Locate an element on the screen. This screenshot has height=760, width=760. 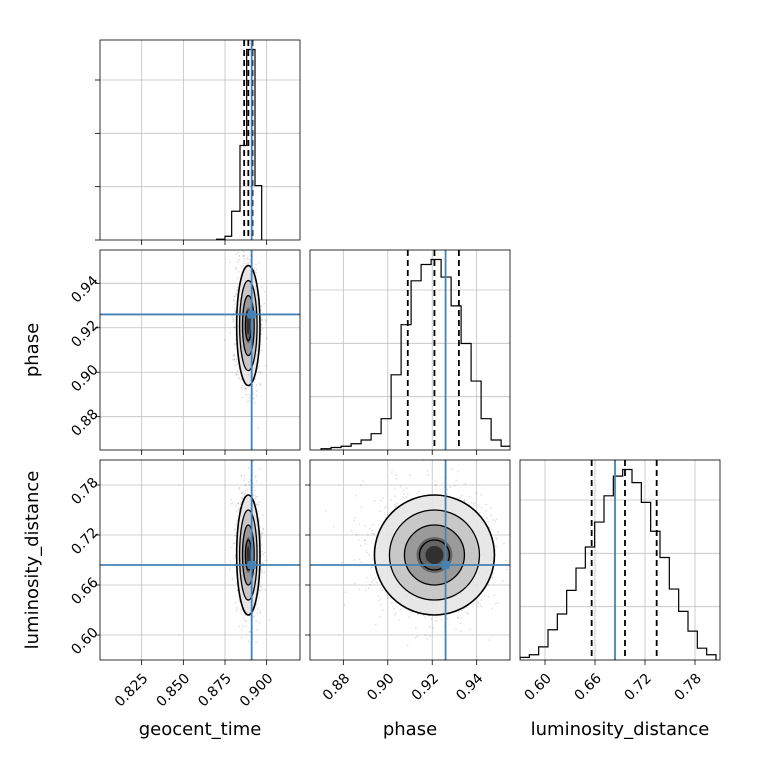
truth-marker is located at coordinates (445, 565).